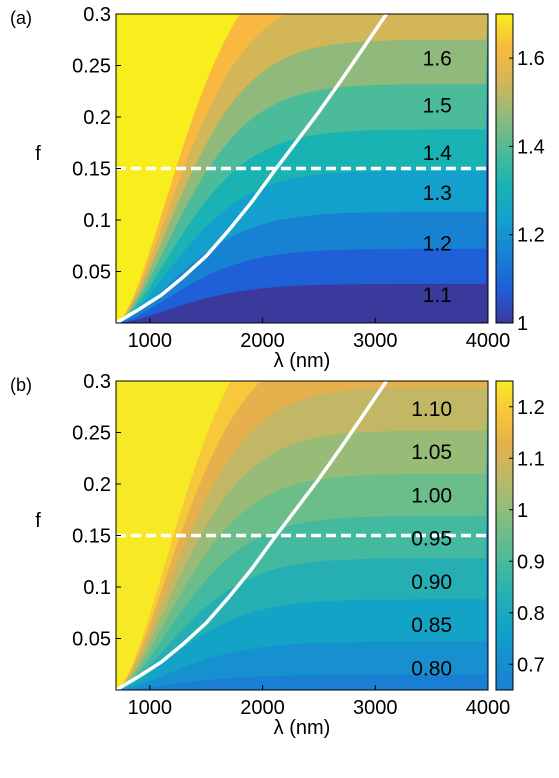  What do you see at coordinates (431, 495) in the screenshot?
I see `contour-label: 1.00` at bounding box center [431, 495].